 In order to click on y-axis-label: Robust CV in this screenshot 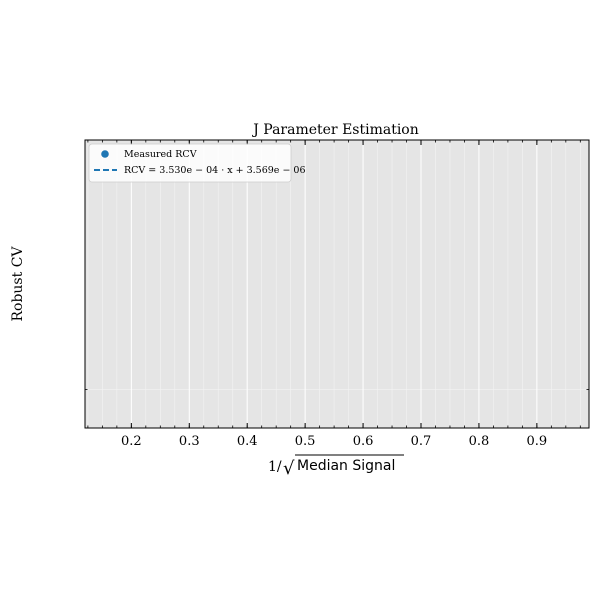, I will do `click(18, 284)`.